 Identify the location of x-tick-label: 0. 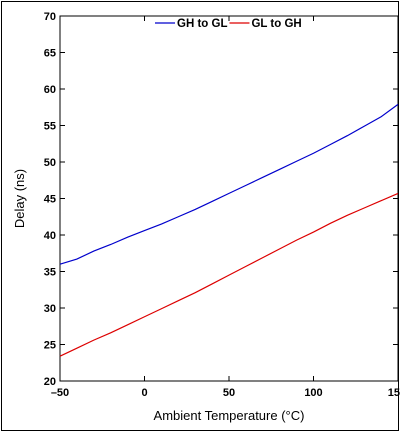
(144, 393).